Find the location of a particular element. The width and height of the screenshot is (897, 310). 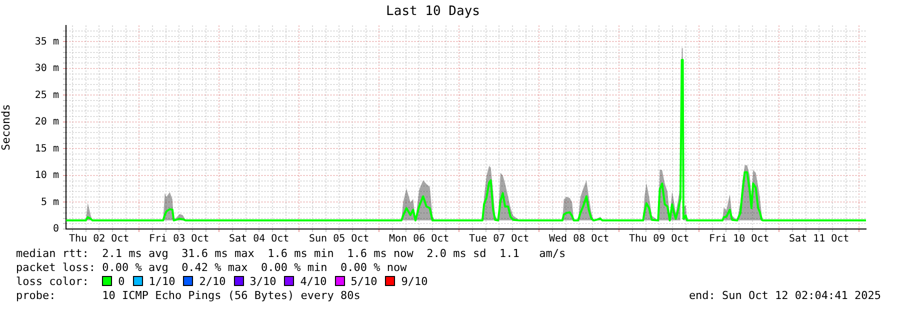

legend-label: 1/10 is located at coordinates (162, 281).